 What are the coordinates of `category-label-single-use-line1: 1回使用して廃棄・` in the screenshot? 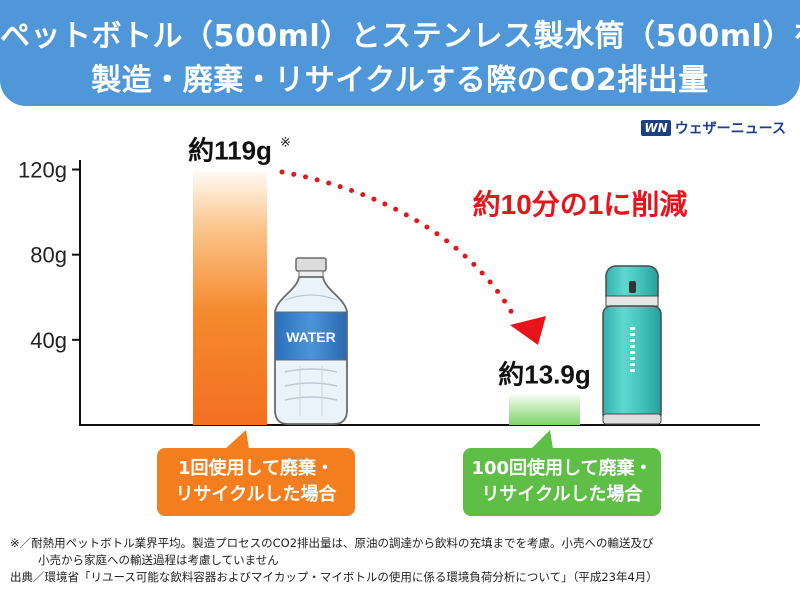 It's located at (256, 468).